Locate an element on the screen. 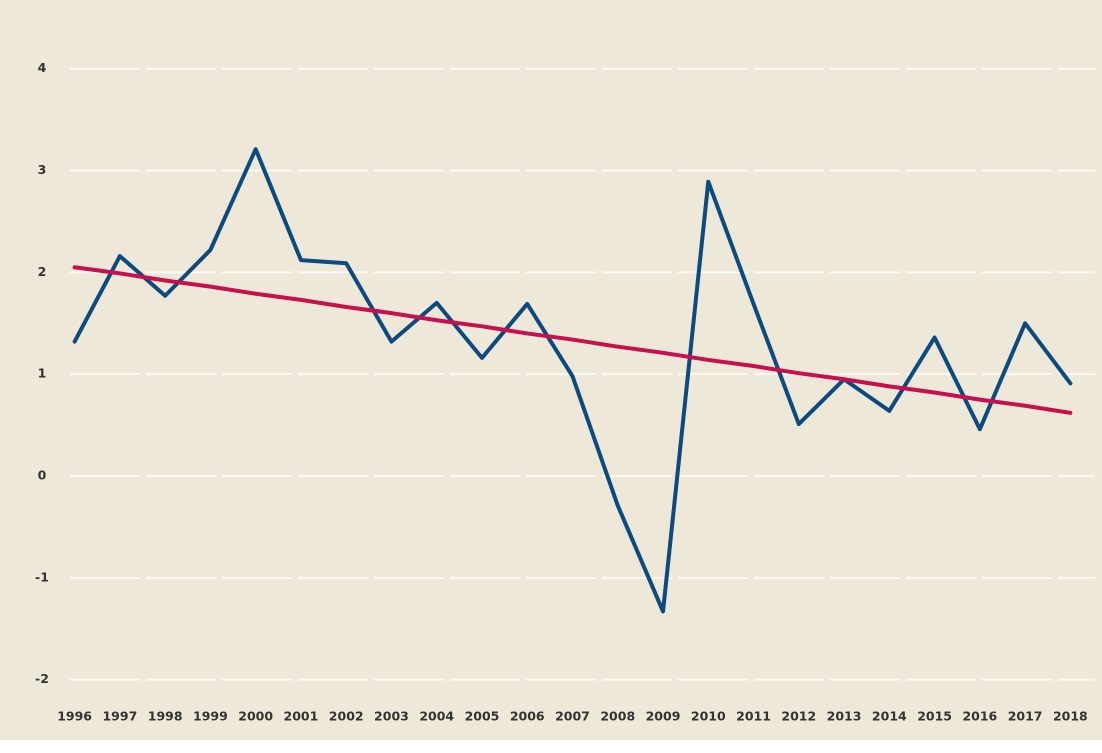  x-tick-label: 2011 is located at coordinates (753, 716).